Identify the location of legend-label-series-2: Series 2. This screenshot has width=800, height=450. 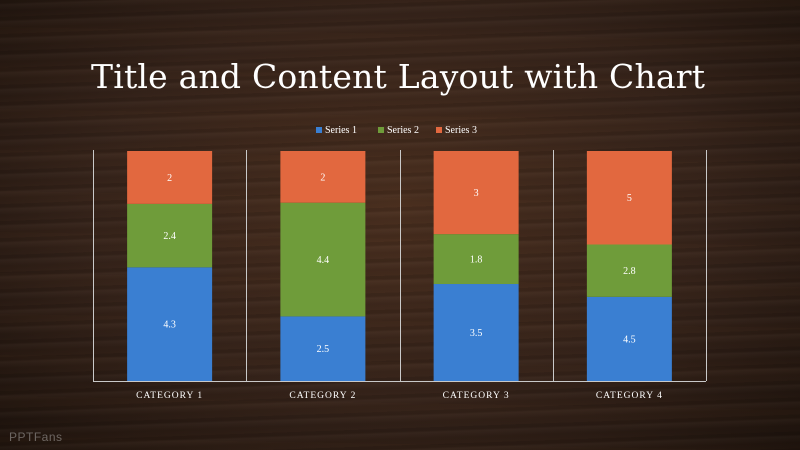
(403, 130).